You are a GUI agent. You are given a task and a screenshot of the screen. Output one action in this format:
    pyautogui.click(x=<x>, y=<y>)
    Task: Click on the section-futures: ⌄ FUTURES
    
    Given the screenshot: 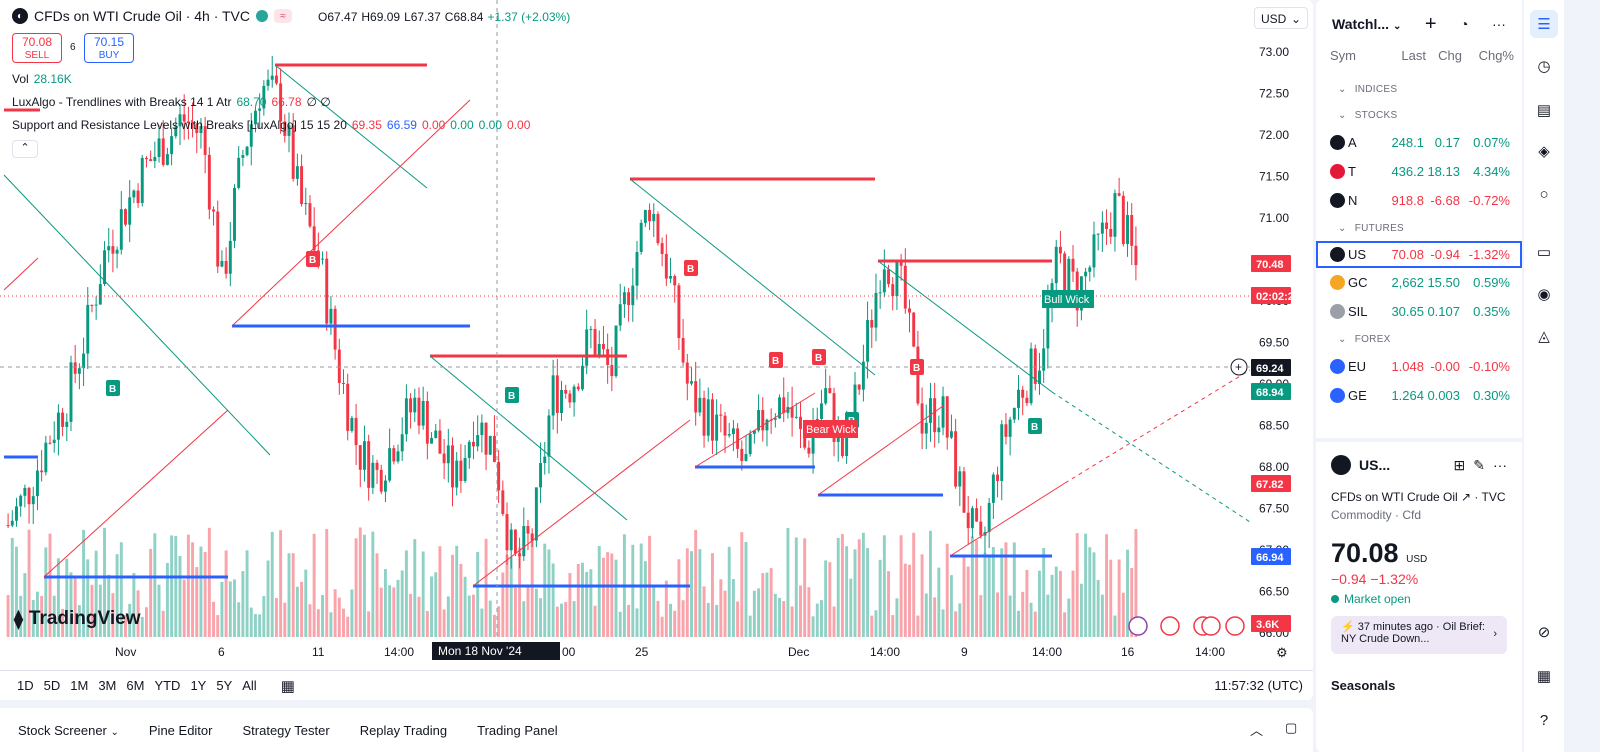 What is the action you would take?
    pyautogui.click(x=1419, y=228)
    